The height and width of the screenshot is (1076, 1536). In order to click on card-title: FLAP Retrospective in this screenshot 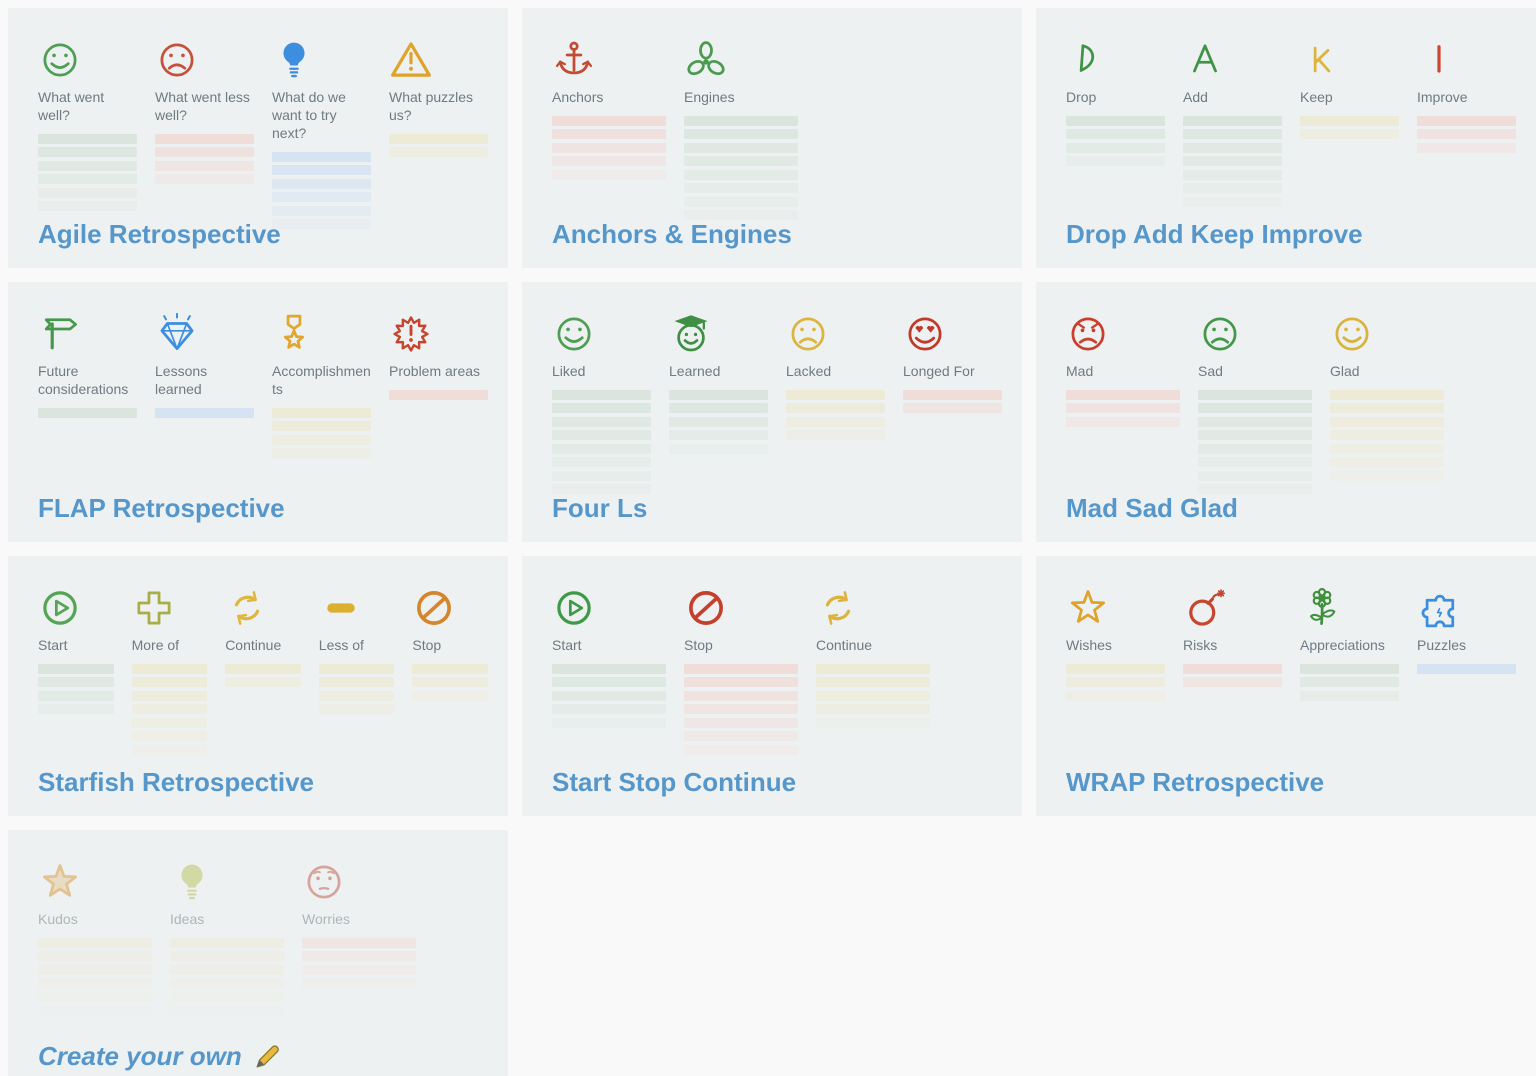, I will do `click(161, 508)`.